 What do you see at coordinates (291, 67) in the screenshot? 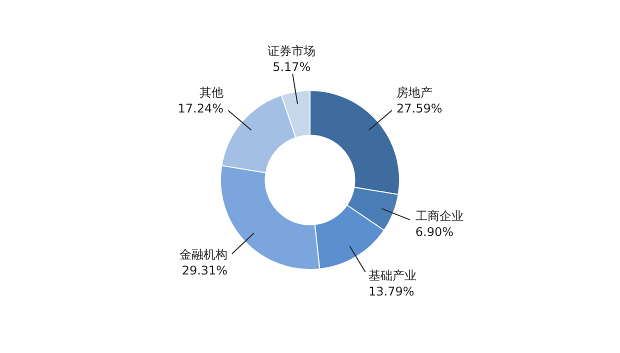
I see `data-label: 5.17%` at bounding box center [291, 67].